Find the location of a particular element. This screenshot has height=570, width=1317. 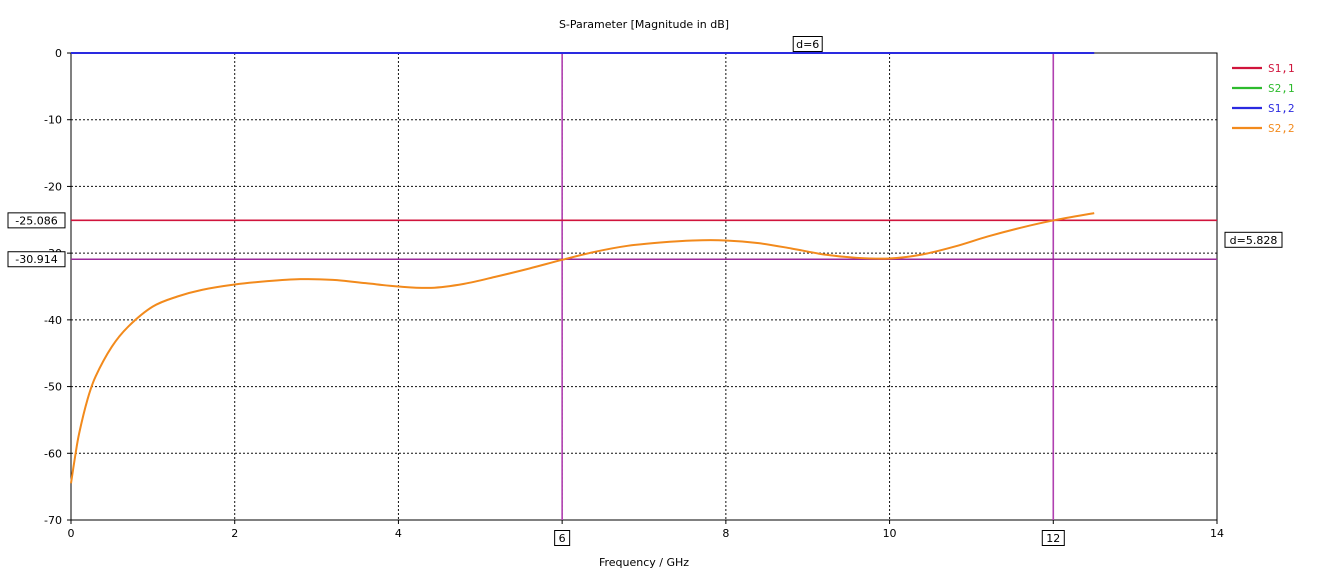

x-axis-label: Frequency / GHz is located at coordinates (644, 562).